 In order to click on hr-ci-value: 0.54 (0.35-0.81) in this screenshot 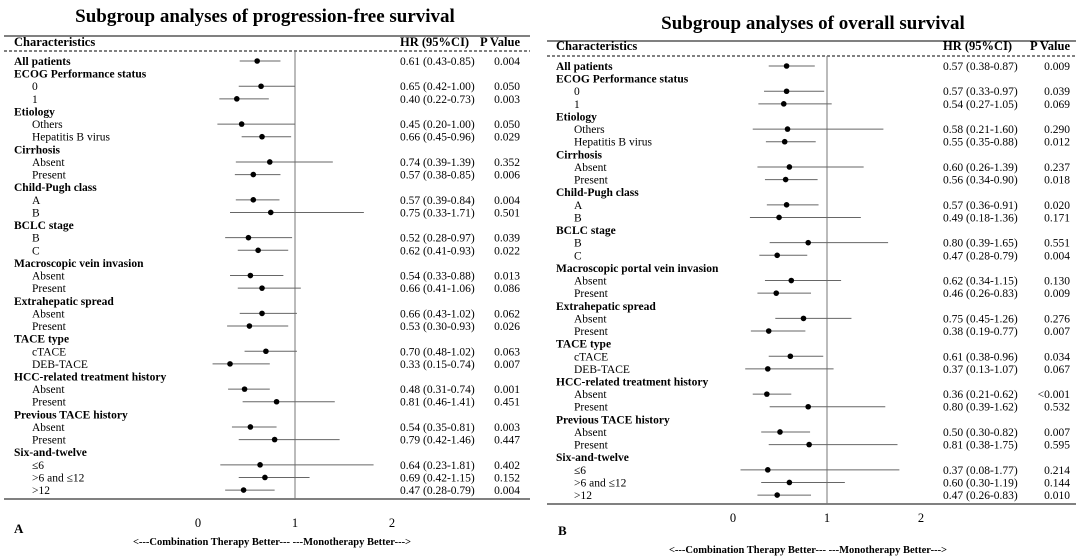, I will do `click(437, 428)`.